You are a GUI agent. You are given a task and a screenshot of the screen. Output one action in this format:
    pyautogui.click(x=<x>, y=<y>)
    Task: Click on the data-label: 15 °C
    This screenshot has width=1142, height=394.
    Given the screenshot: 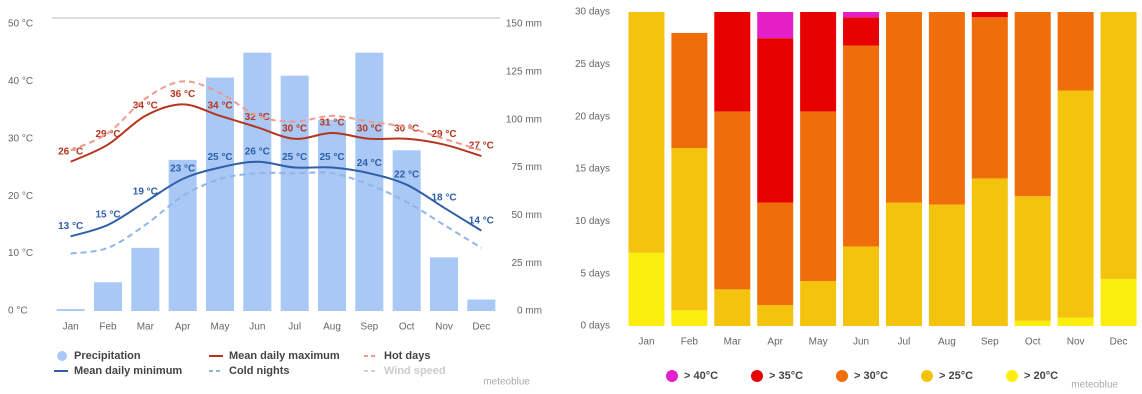 What is the action you would take?
    pyautogui.click(x=107, y=215)
    